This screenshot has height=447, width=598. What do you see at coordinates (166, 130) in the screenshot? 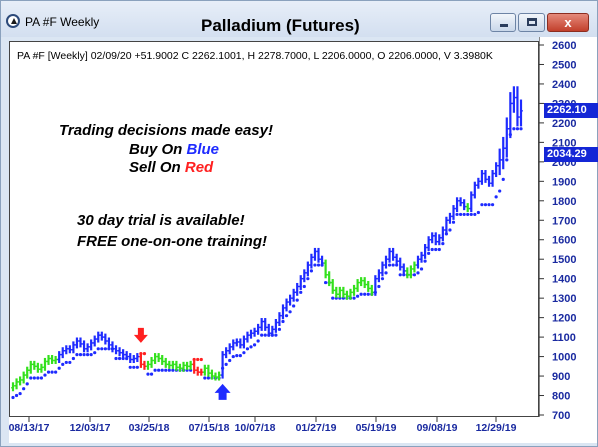
I see `promo-headline: Trading decisions made easy!` at bounding box center [166, 130].